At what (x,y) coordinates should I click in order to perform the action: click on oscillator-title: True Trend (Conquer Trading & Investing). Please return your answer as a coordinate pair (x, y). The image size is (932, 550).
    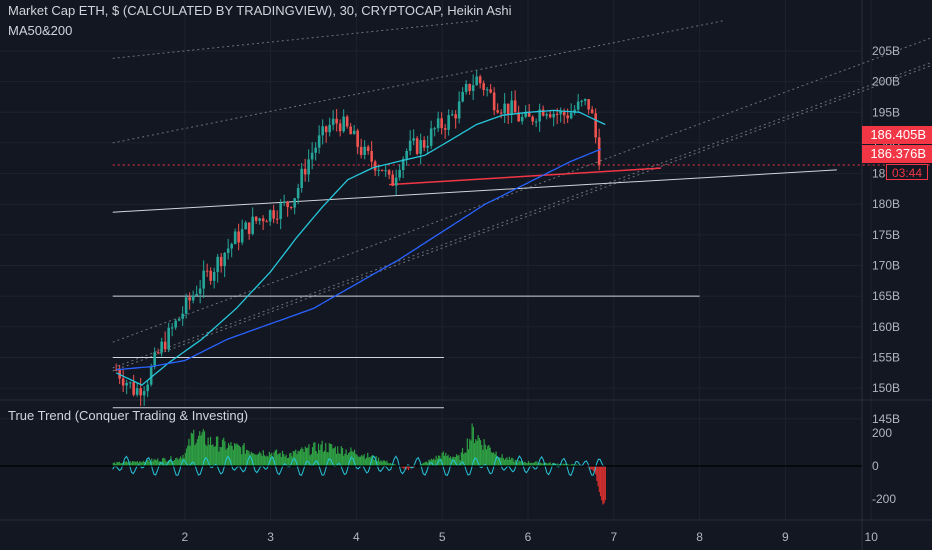
    Looking at the image, I should click on (128, 415).